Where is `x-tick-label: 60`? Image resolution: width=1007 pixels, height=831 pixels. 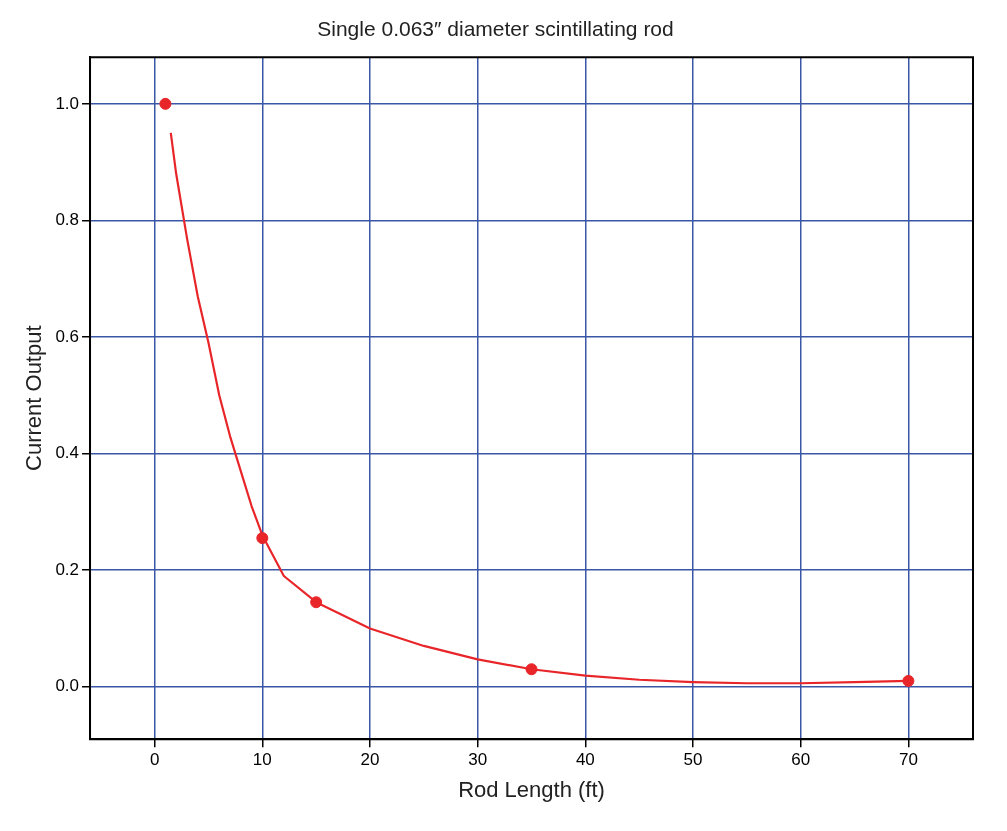 x-tick-label: 60 is located at coordinates (801, 760).